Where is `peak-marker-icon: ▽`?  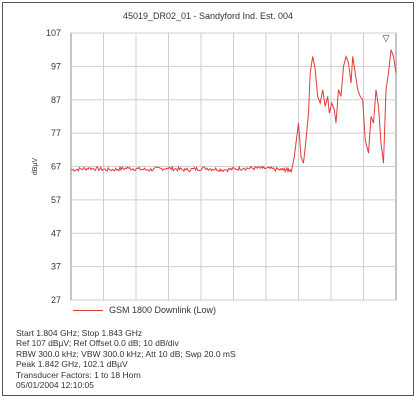 peak-marker-icon: ▽ is located at coordinates (386, 38).